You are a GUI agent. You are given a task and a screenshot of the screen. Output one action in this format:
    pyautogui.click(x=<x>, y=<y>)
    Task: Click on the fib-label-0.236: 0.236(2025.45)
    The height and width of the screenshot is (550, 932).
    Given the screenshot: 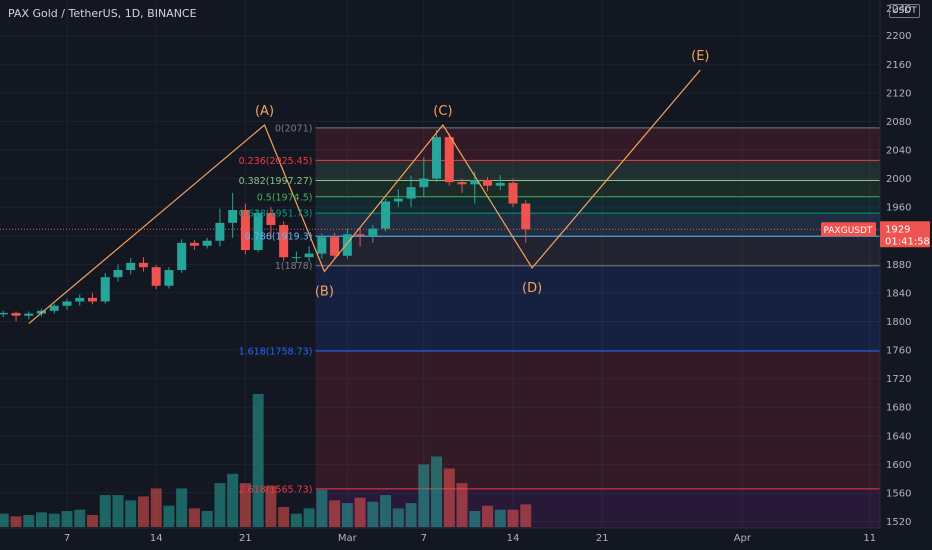 What is the action you would take?
    pyautogui.click(x=276, y=161)
    